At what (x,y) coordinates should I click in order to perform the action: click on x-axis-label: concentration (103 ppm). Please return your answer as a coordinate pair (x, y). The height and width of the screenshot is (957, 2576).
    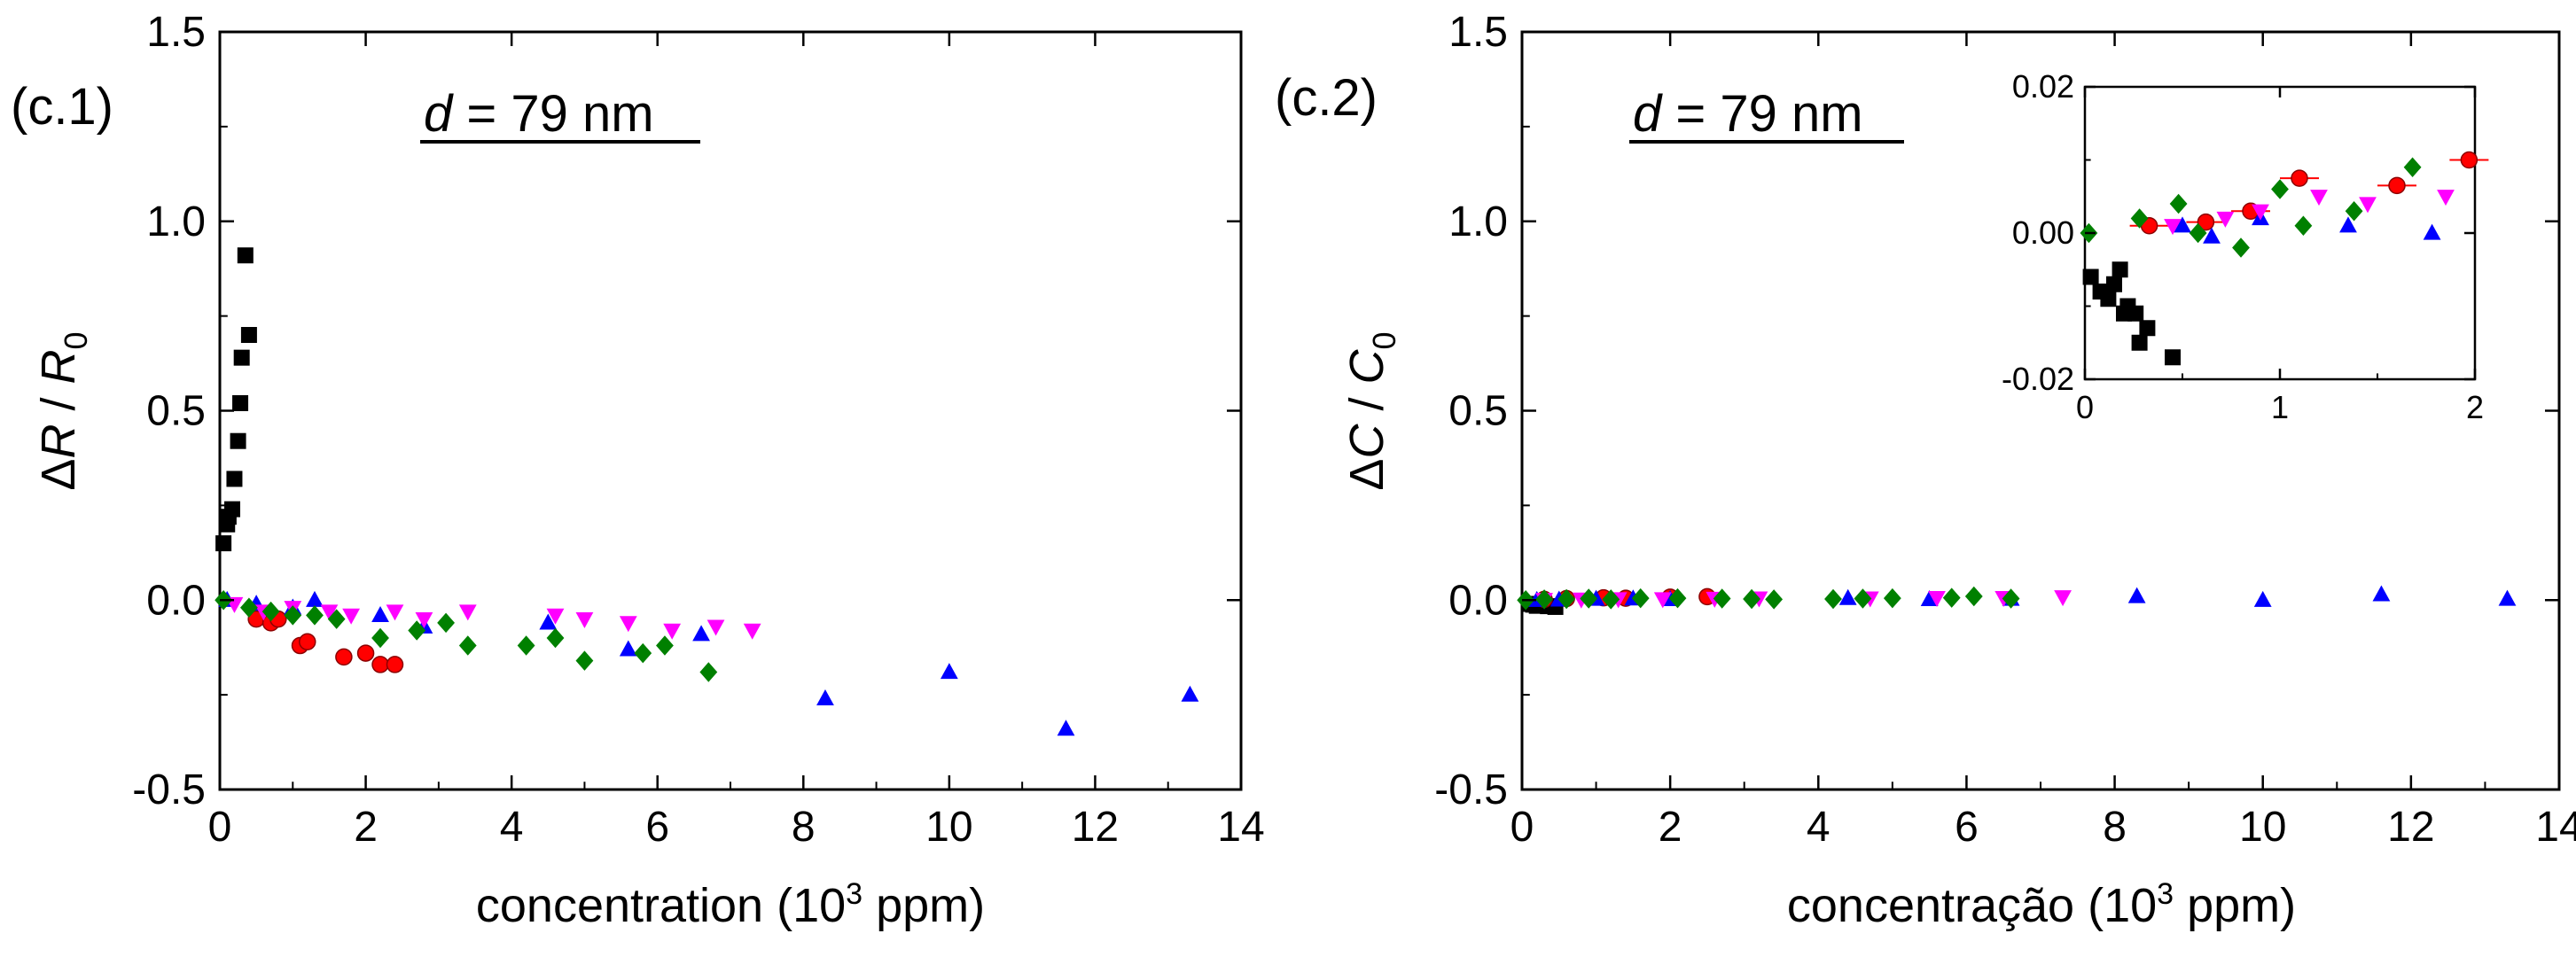
    Looking at the image, I should click on (730, 904).